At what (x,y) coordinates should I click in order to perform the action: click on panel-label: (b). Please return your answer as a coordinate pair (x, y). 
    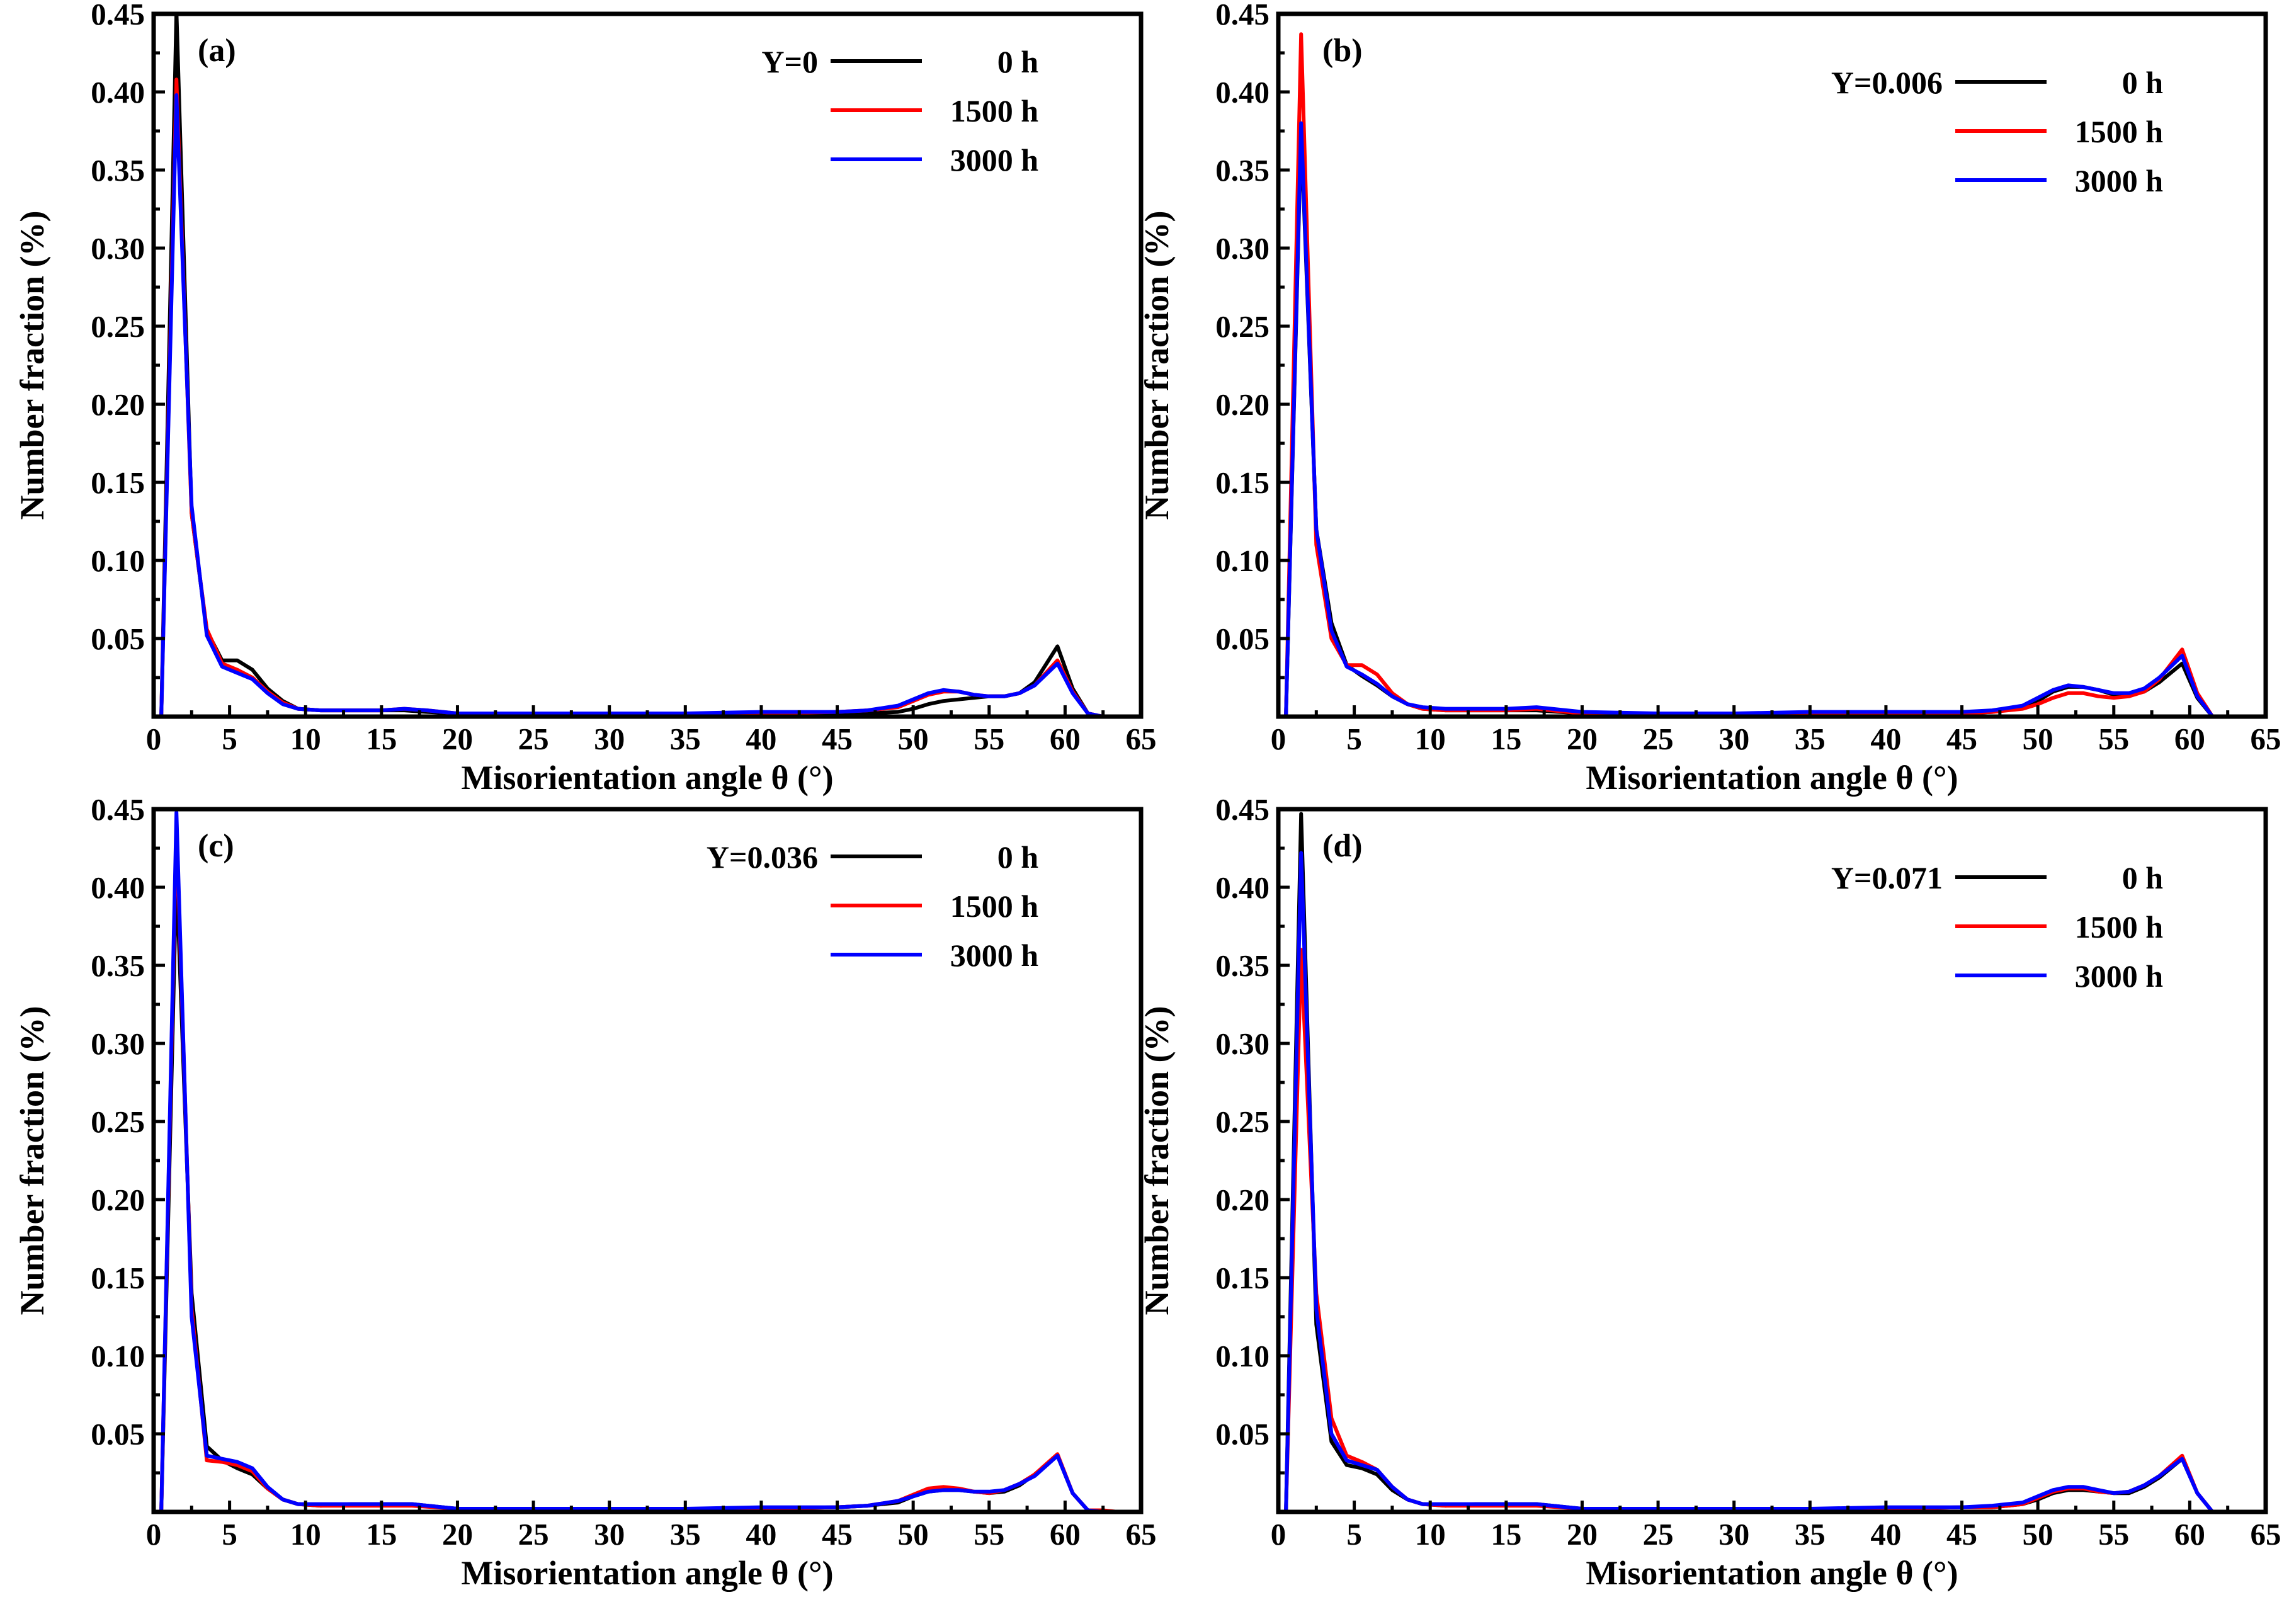
    Looking at the image, I should click on (1342, 51).